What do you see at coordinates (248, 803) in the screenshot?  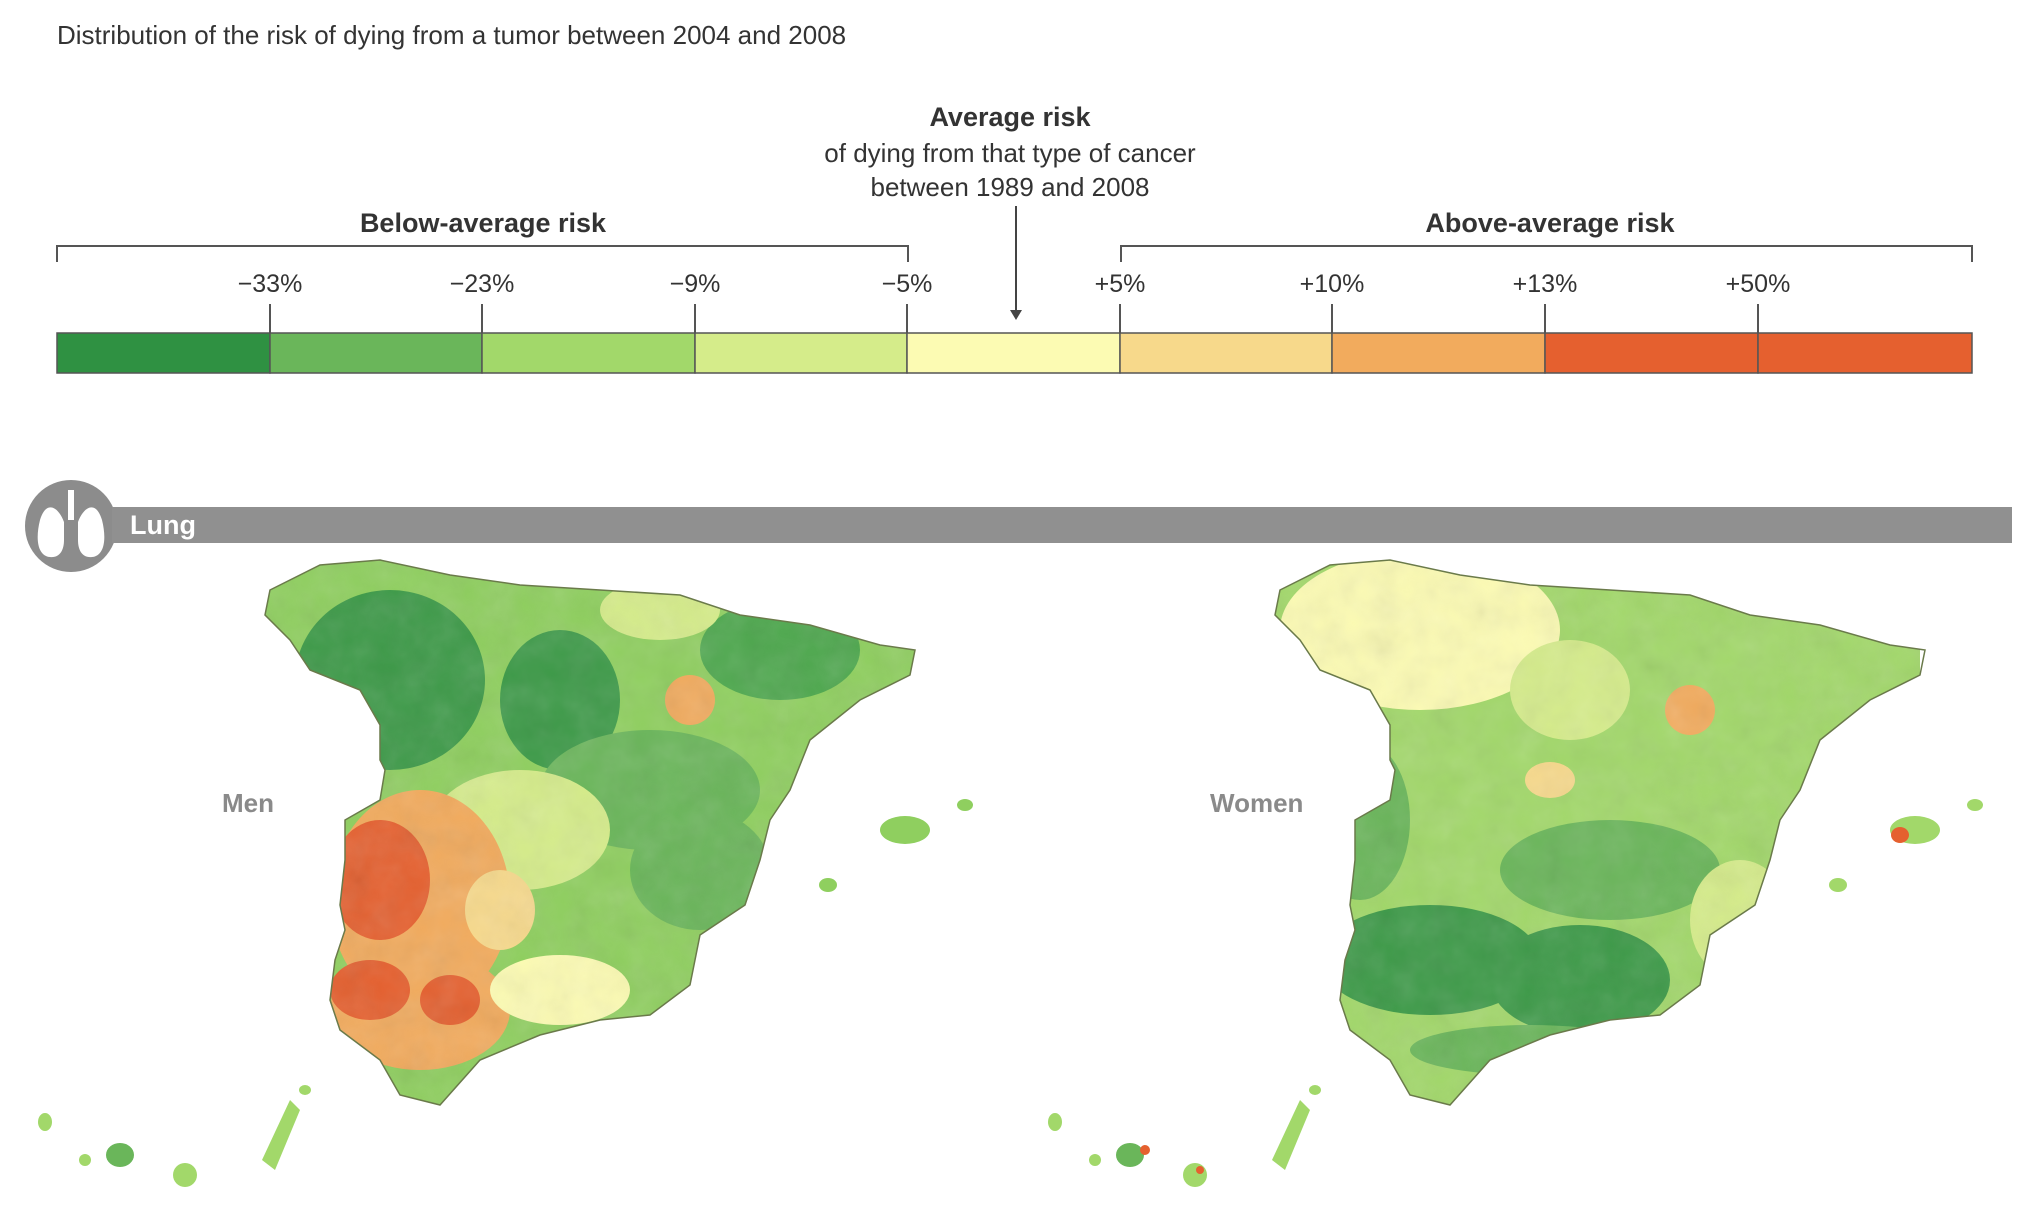 I see `men-map-label: Men` at bounding box center [248, 803].